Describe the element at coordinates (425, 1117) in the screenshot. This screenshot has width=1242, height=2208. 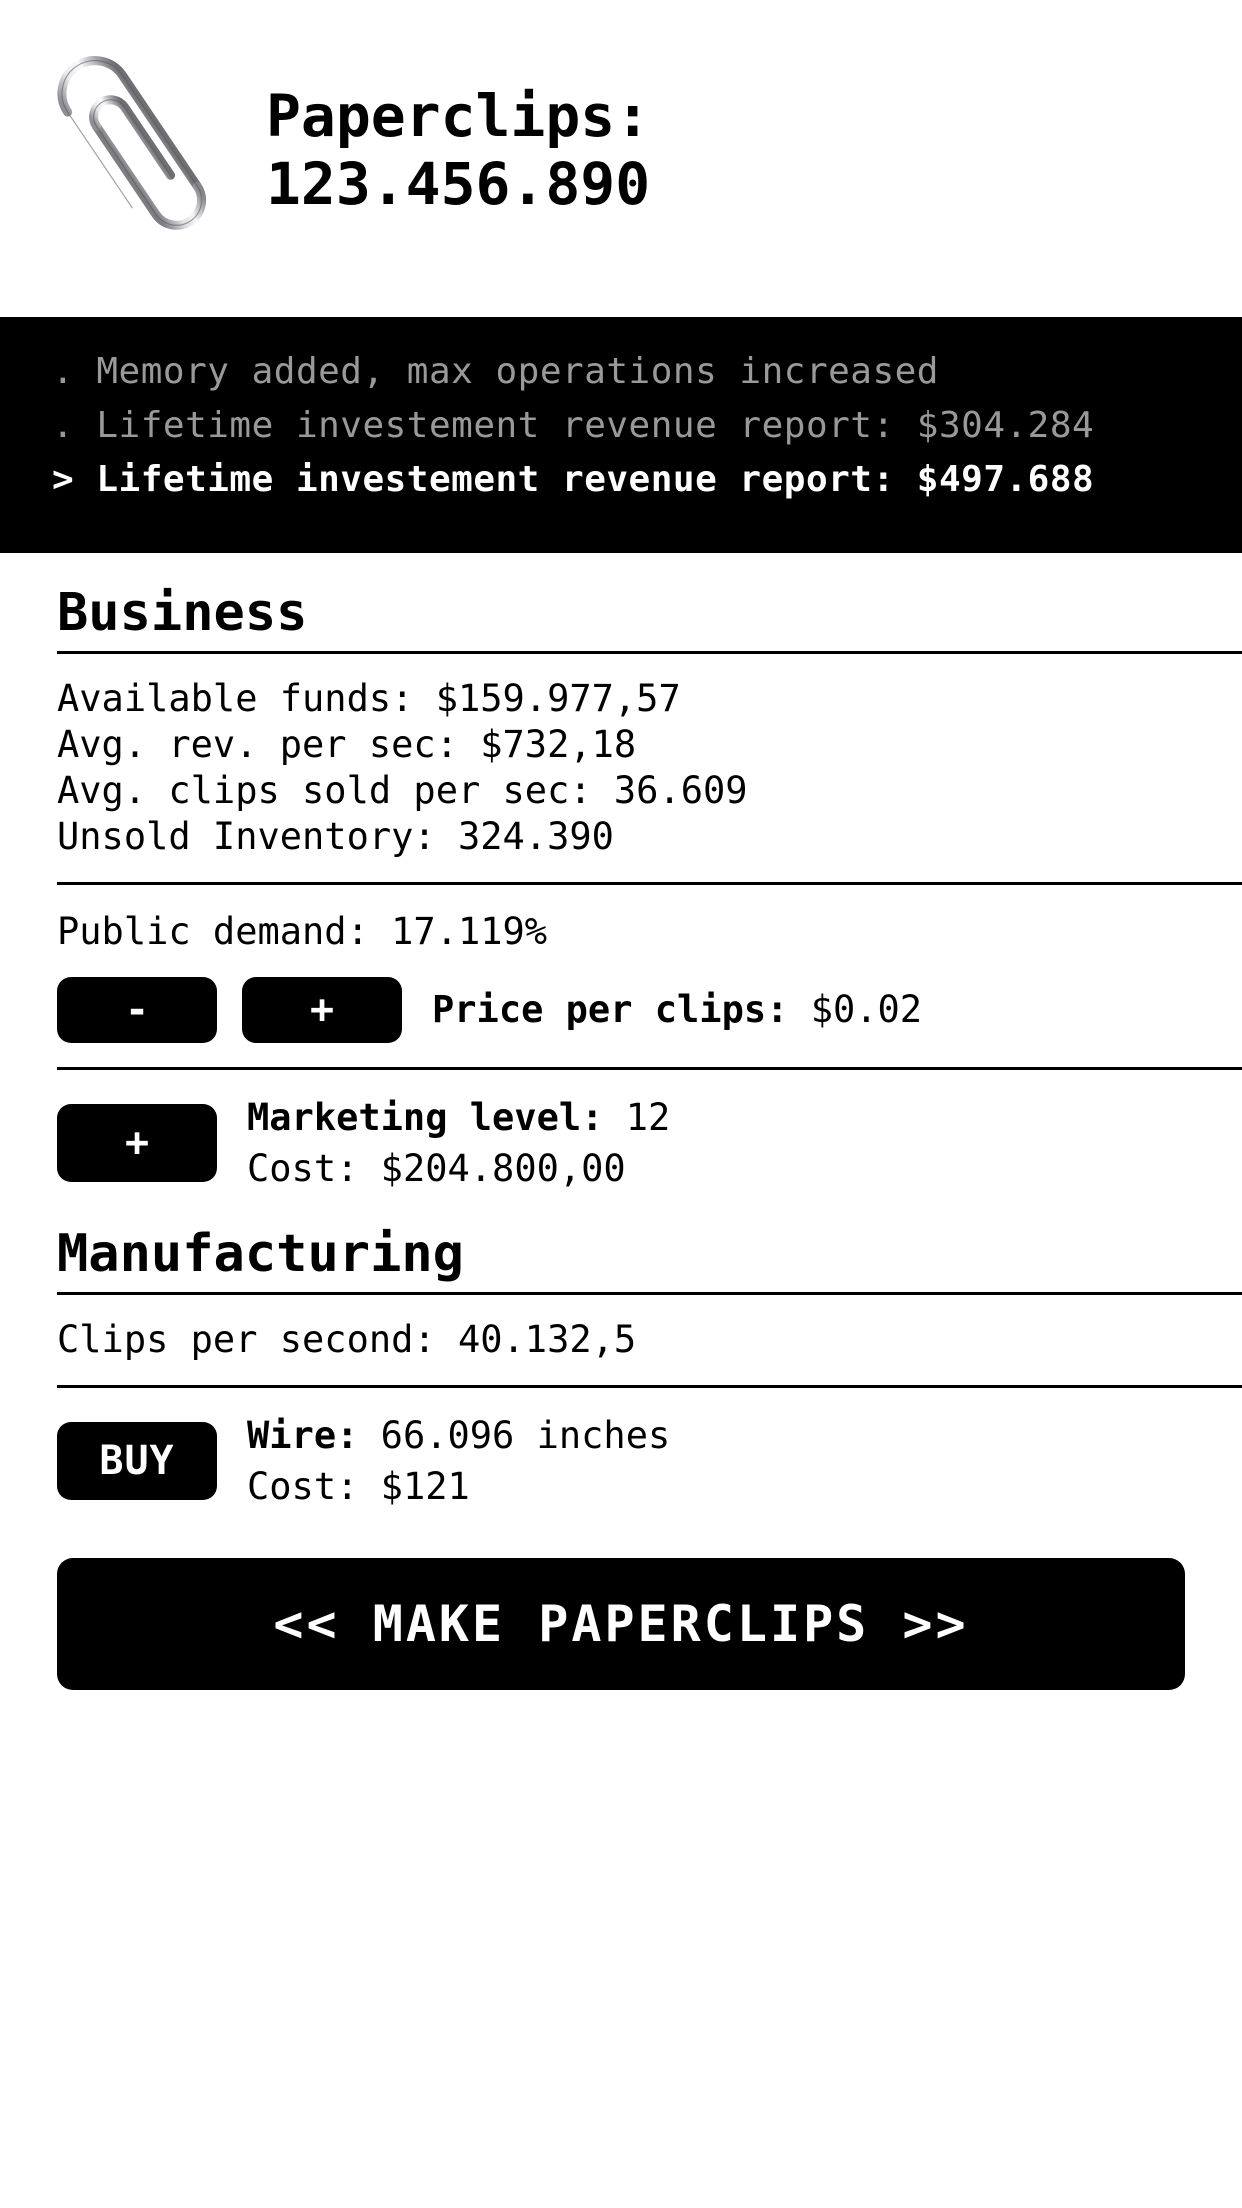
I see `marketing-level-label: Marketing level:` at that location.